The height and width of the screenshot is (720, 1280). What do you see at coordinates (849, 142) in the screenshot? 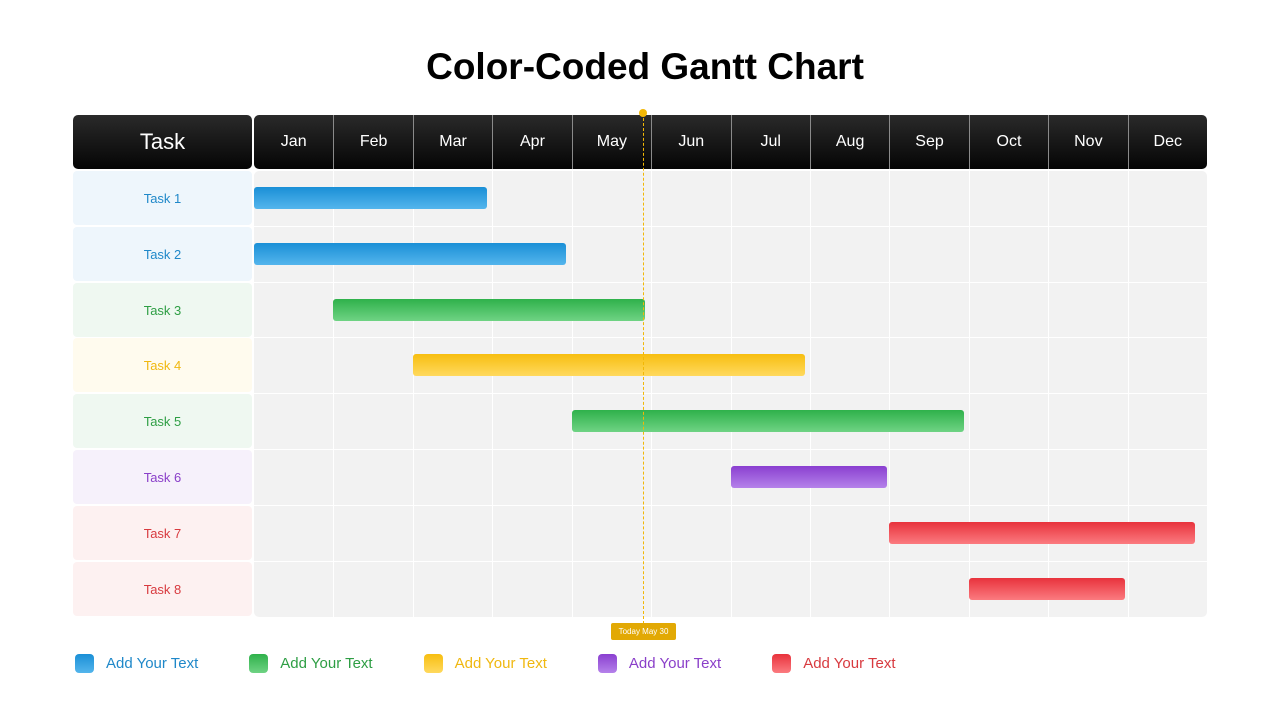
I see `month-label-aug: Aug` at bounding box center [849, 142].